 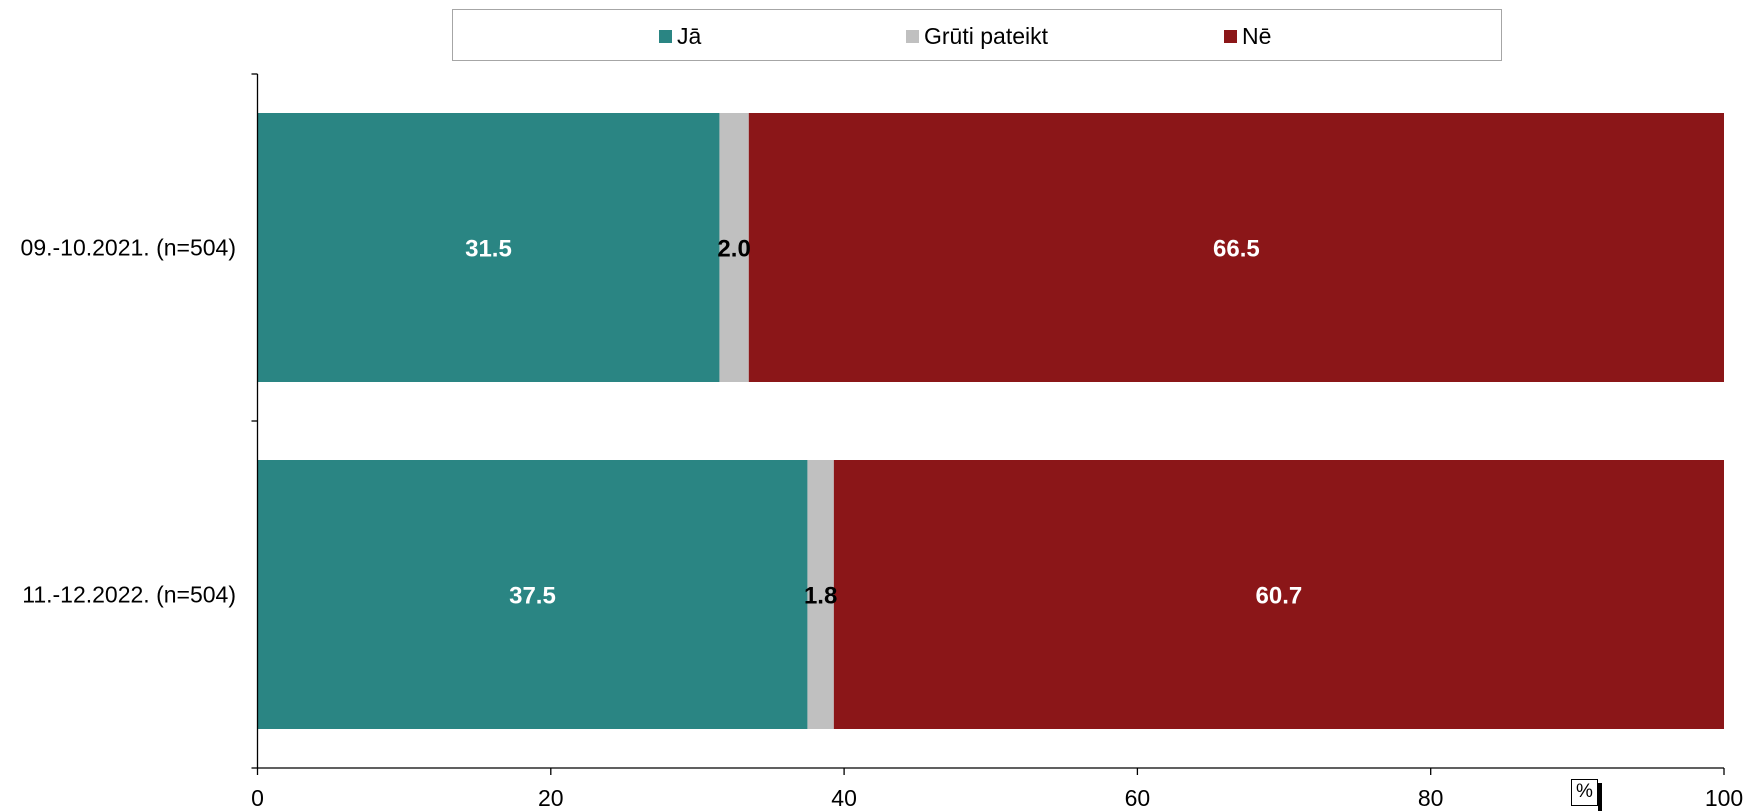 I want to click on legend-item-gruti-pateikt: Grūti pateikt, so click(x=977, y=35).